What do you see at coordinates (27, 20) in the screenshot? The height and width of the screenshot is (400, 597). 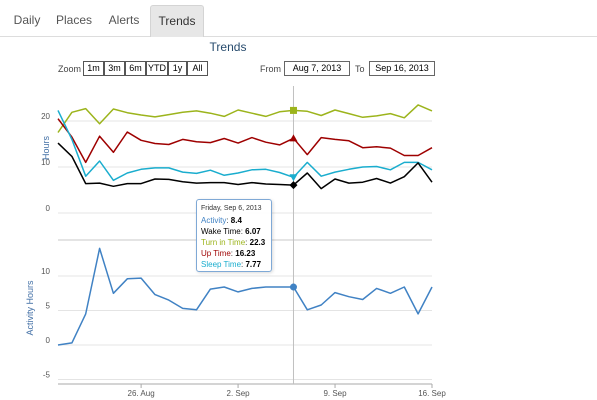 I see `tab-daily: Daily` at bounding box center [27, 20].